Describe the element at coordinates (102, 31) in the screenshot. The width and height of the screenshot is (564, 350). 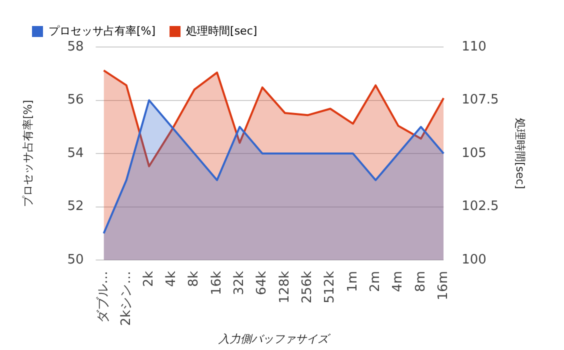
I see `legend-label: プロセッサ占有率[%]` at that location.